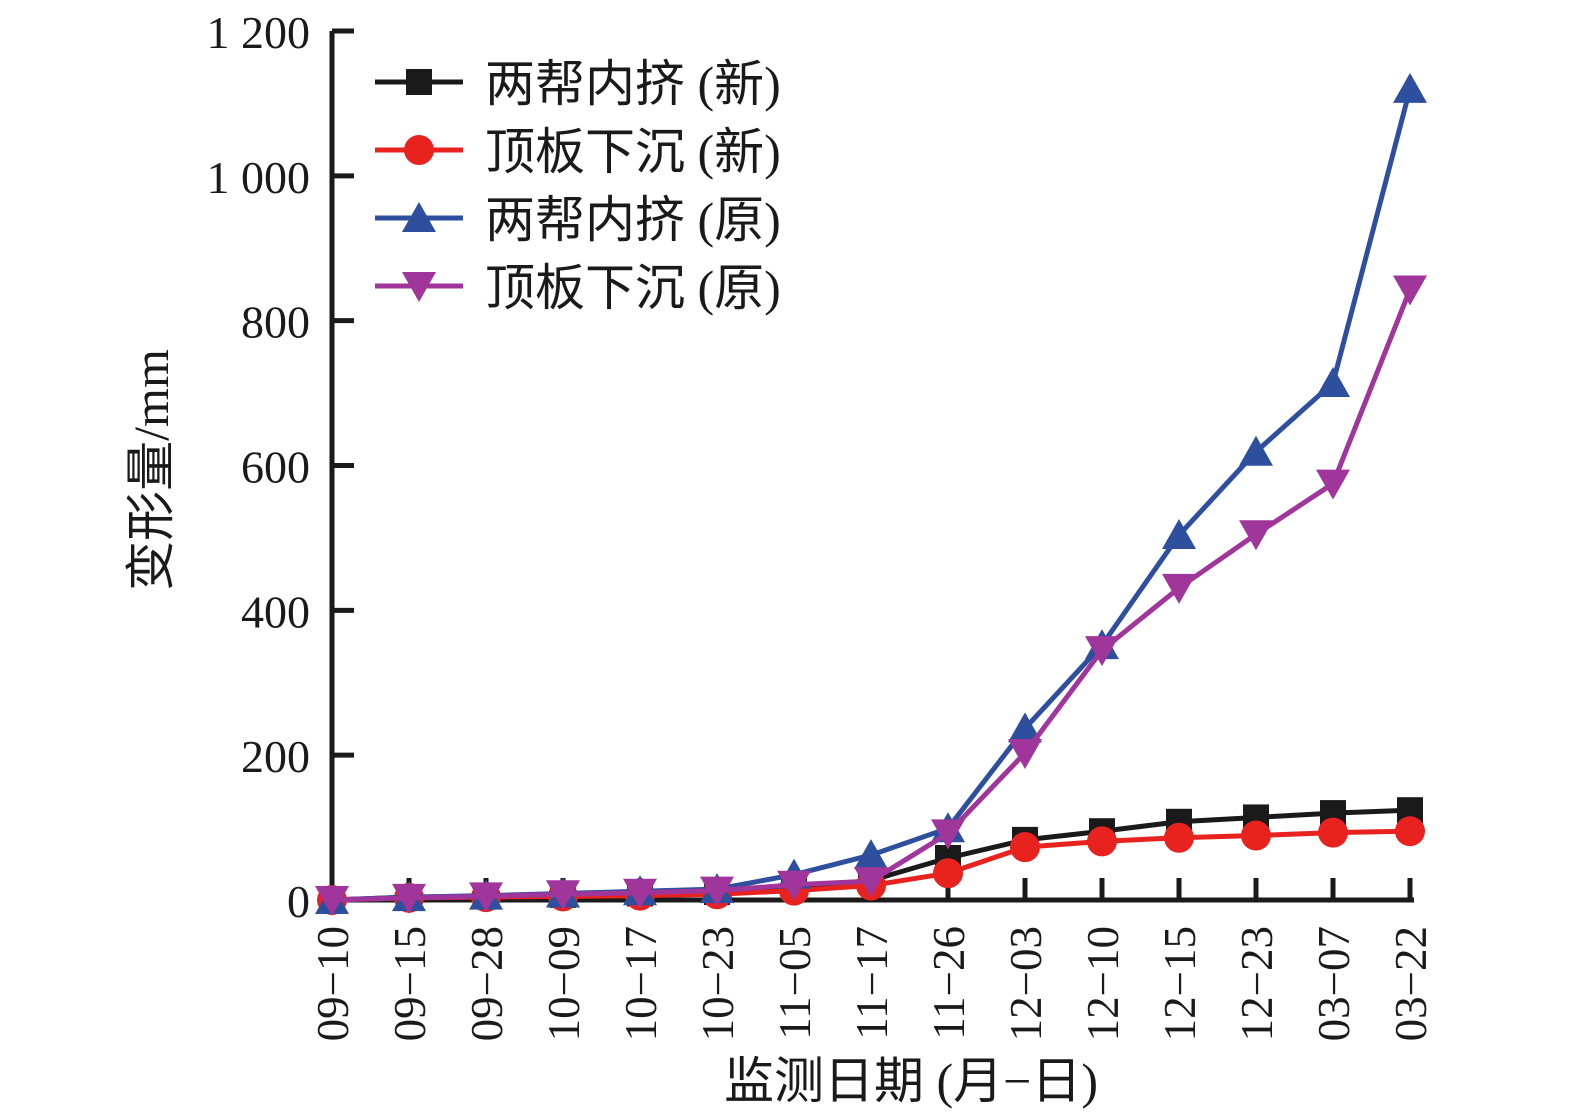  I want to click on legend-item-3: 两帮内挤 (原), so click(578, 220).